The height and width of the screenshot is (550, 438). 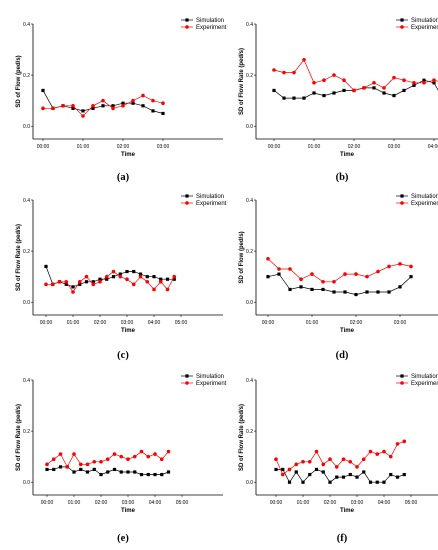 I want to click on panel-label: (a), so click(x=123, y=177).